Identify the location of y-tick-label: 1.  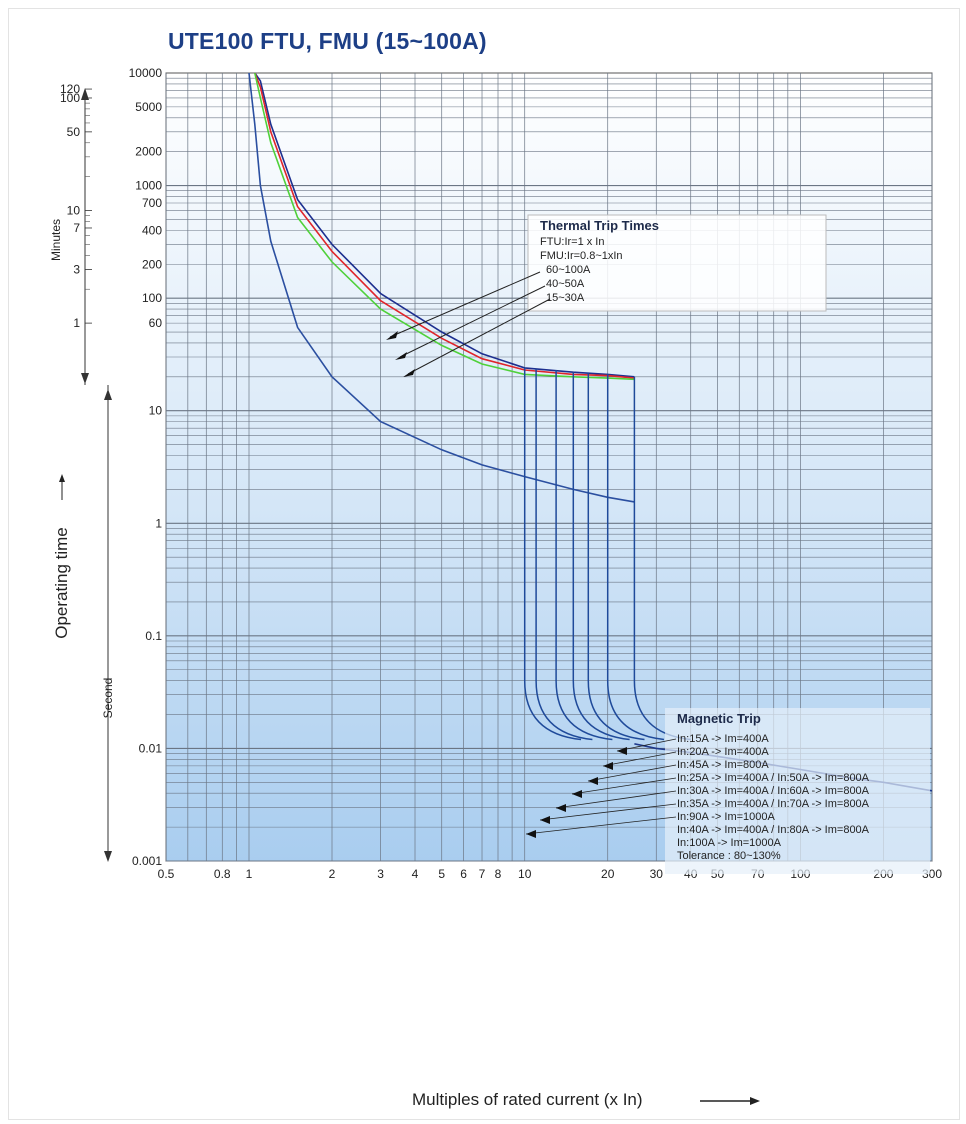
(158, 523).